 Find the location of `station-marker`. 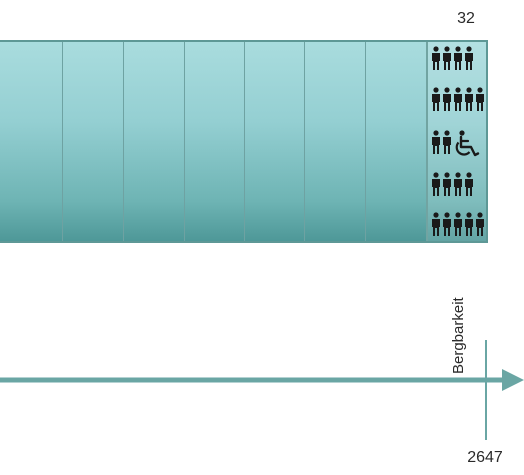

station-marker is located at coordinates (486, 390).